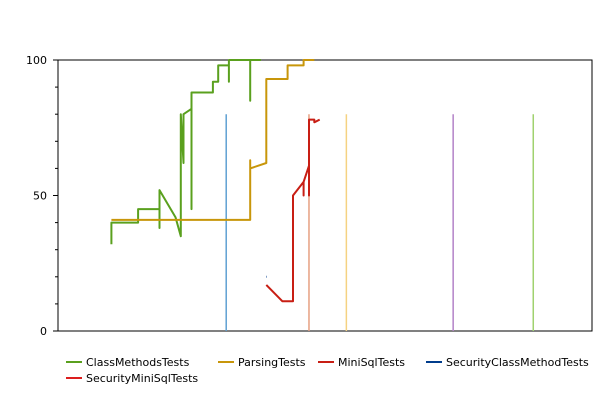 This screenshot has height=400, width=600. I want to click on series-line-mini-sql-tests, so click(293, 210).